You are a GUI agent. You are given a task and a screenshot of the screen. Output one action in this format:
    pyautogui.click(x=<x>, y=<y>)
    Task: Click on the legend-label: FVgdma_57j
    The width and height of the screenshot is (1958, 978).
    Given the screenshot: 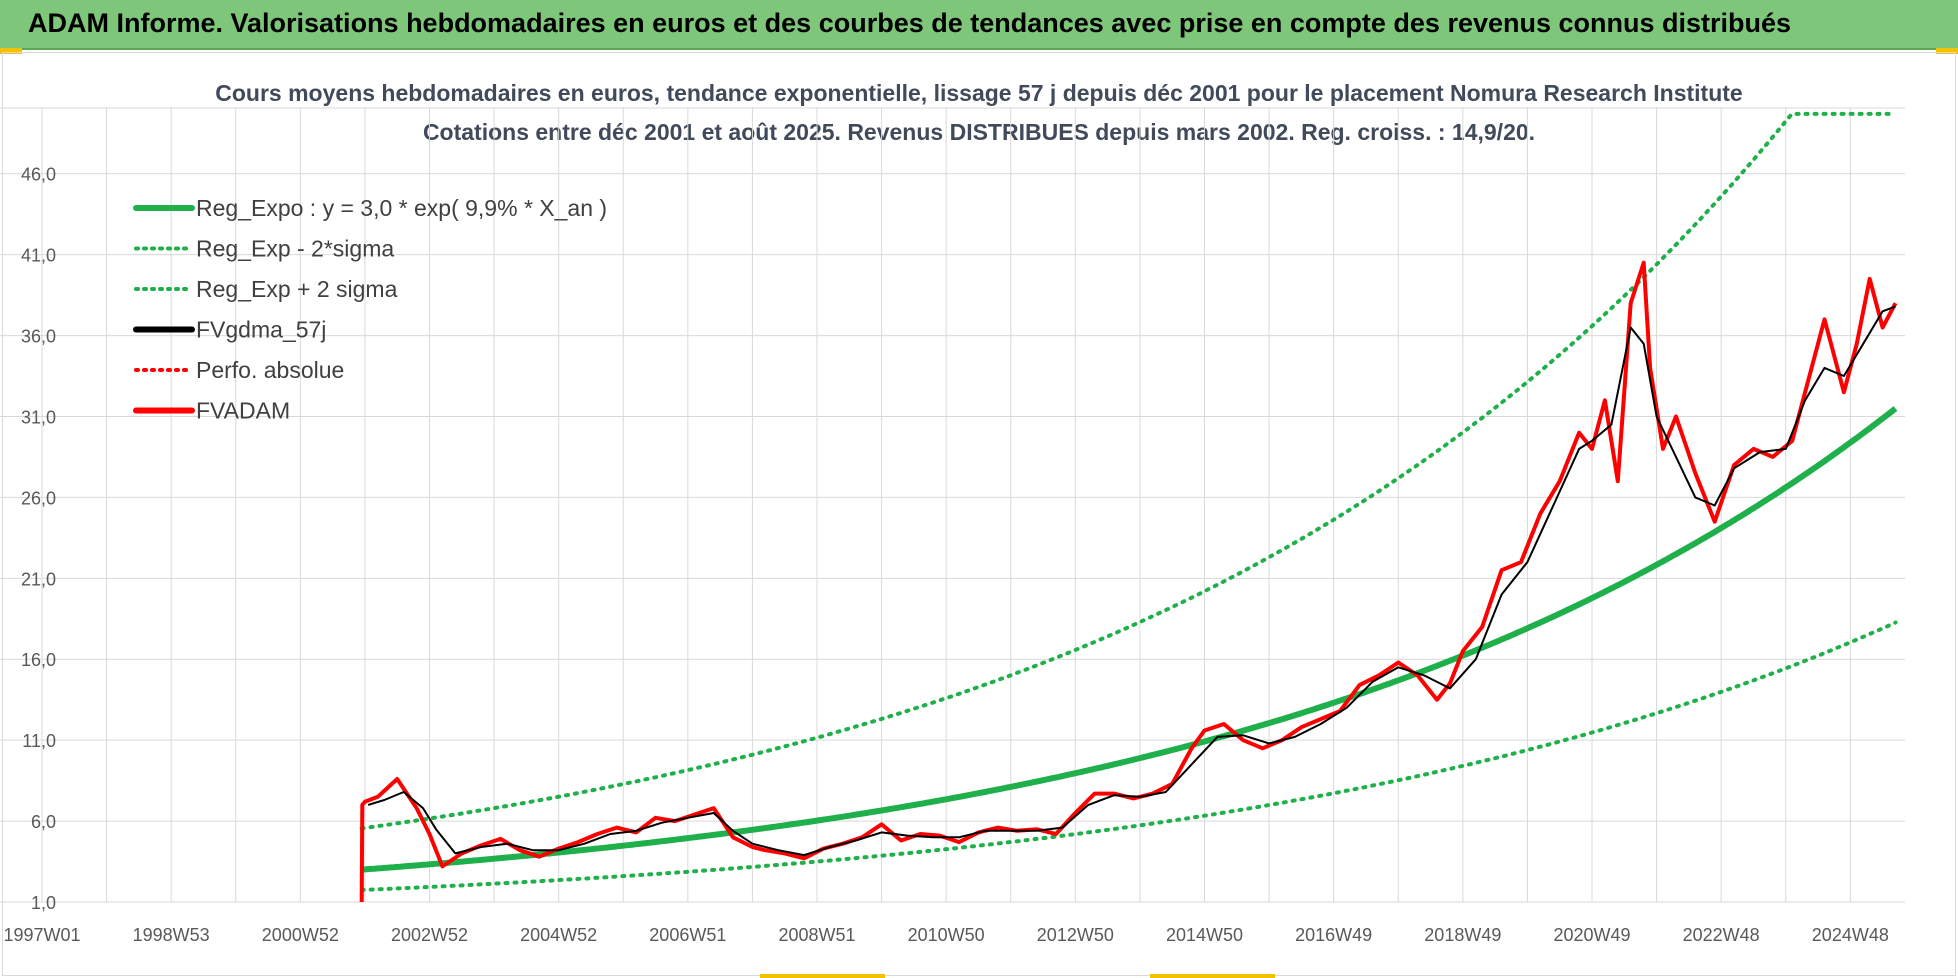 What is the action you would take?
    pyautogui.click(x=261, y=330)
    